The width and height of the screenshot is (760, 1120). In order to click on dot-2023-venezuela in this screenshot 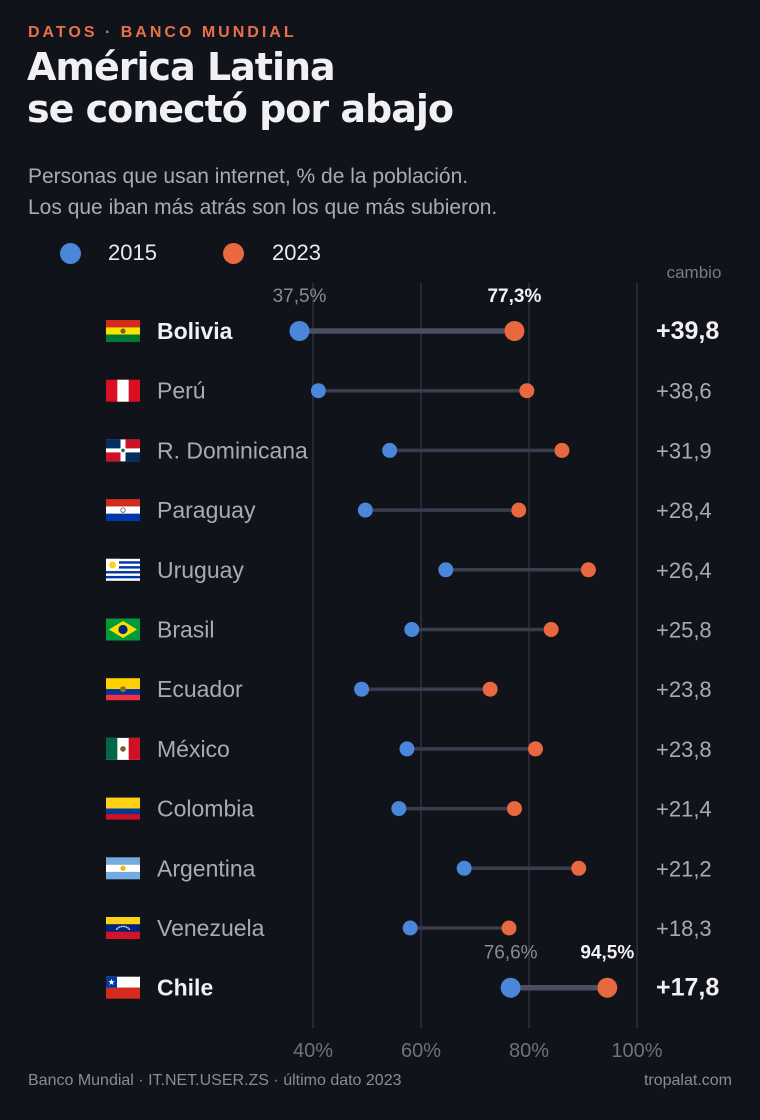, I will do `click(509, 928)`.